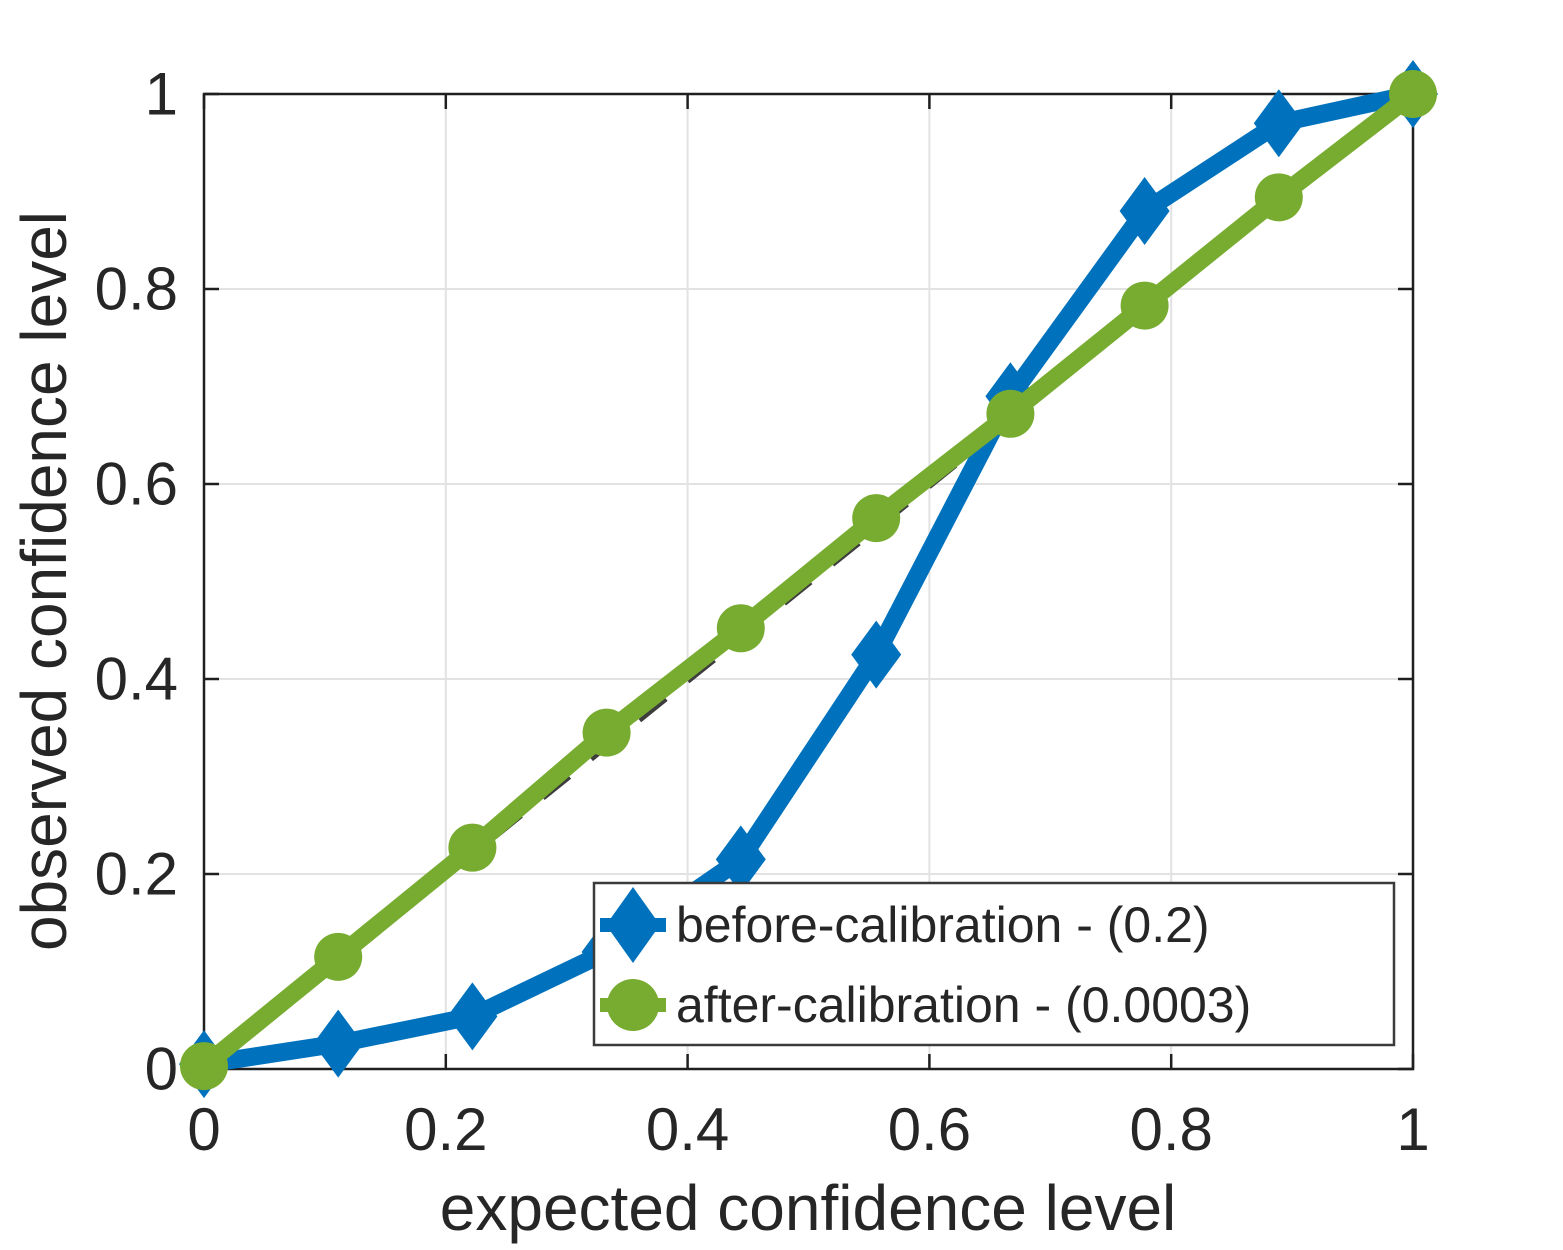 The image size is (1563, 1250). What do you see at coordinates (963, 1005) in the screenshot?
I see `legend-item-label: after-calibration - (0.0003)` at bounding box center [963, 1005].